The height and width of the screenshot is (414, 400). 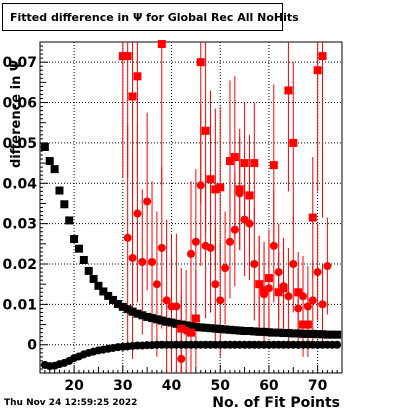 What do you see at coordinates (172, 386) in the screenshot?
I see `x-tick-label: 40` at bounding box center [172, 386].